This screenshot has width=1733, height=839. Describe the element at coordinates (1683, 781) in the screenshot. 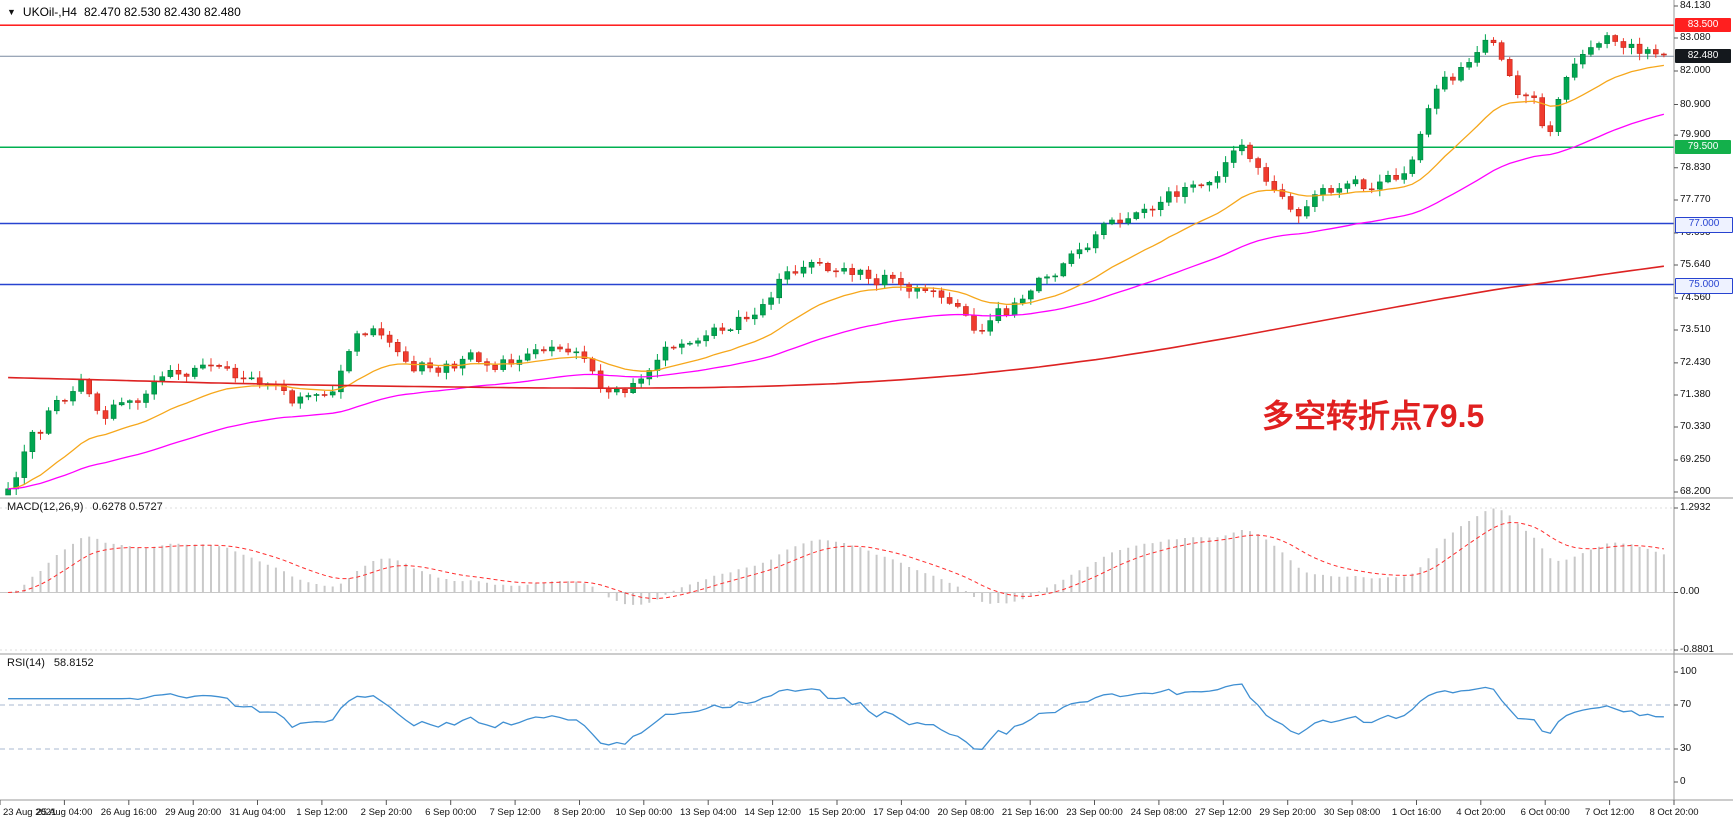

I see `rsi-axis-label: 0` at that location.